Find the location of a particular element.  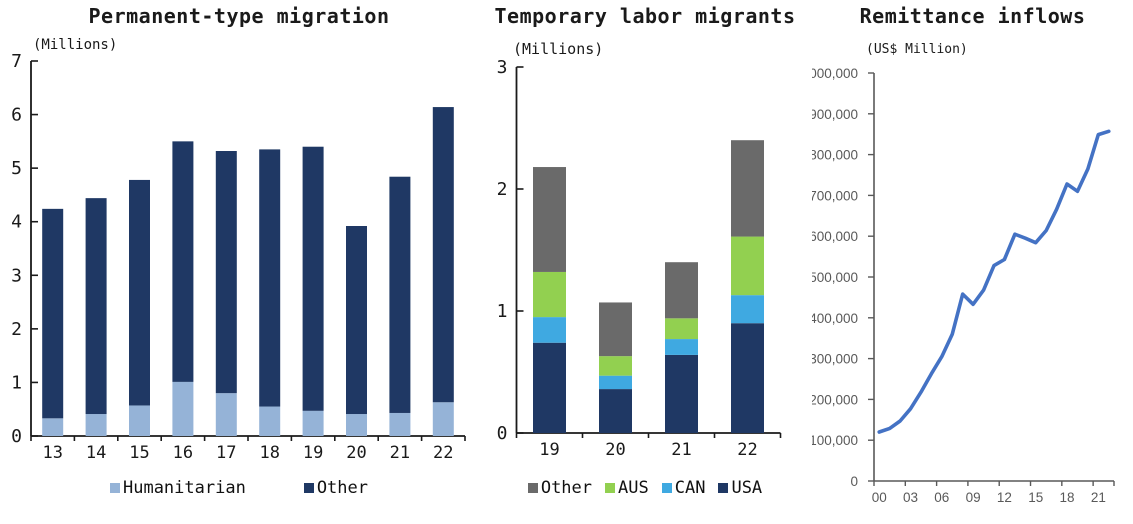

y-axis-unit-label-millions-2: (Millions) is located at coordinates (558, 49).